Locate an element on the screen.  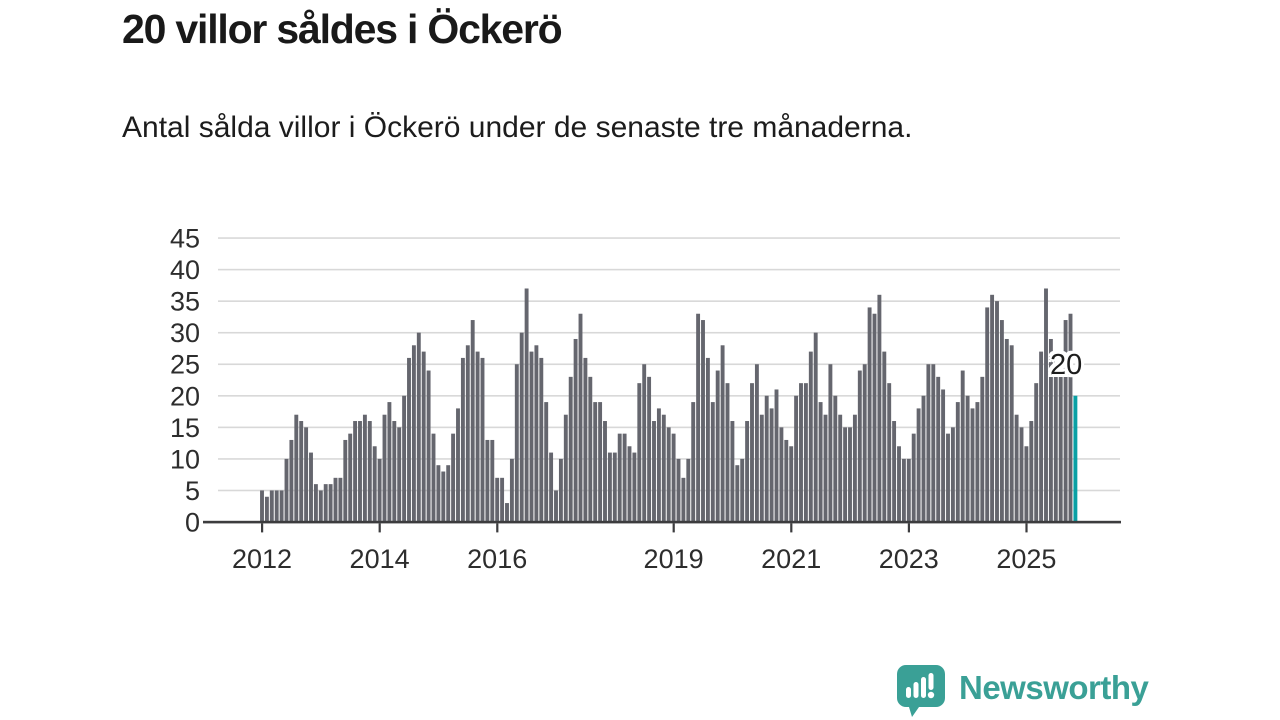
x-axis-tick-label: 2012 is located at coordinates (262, 559).